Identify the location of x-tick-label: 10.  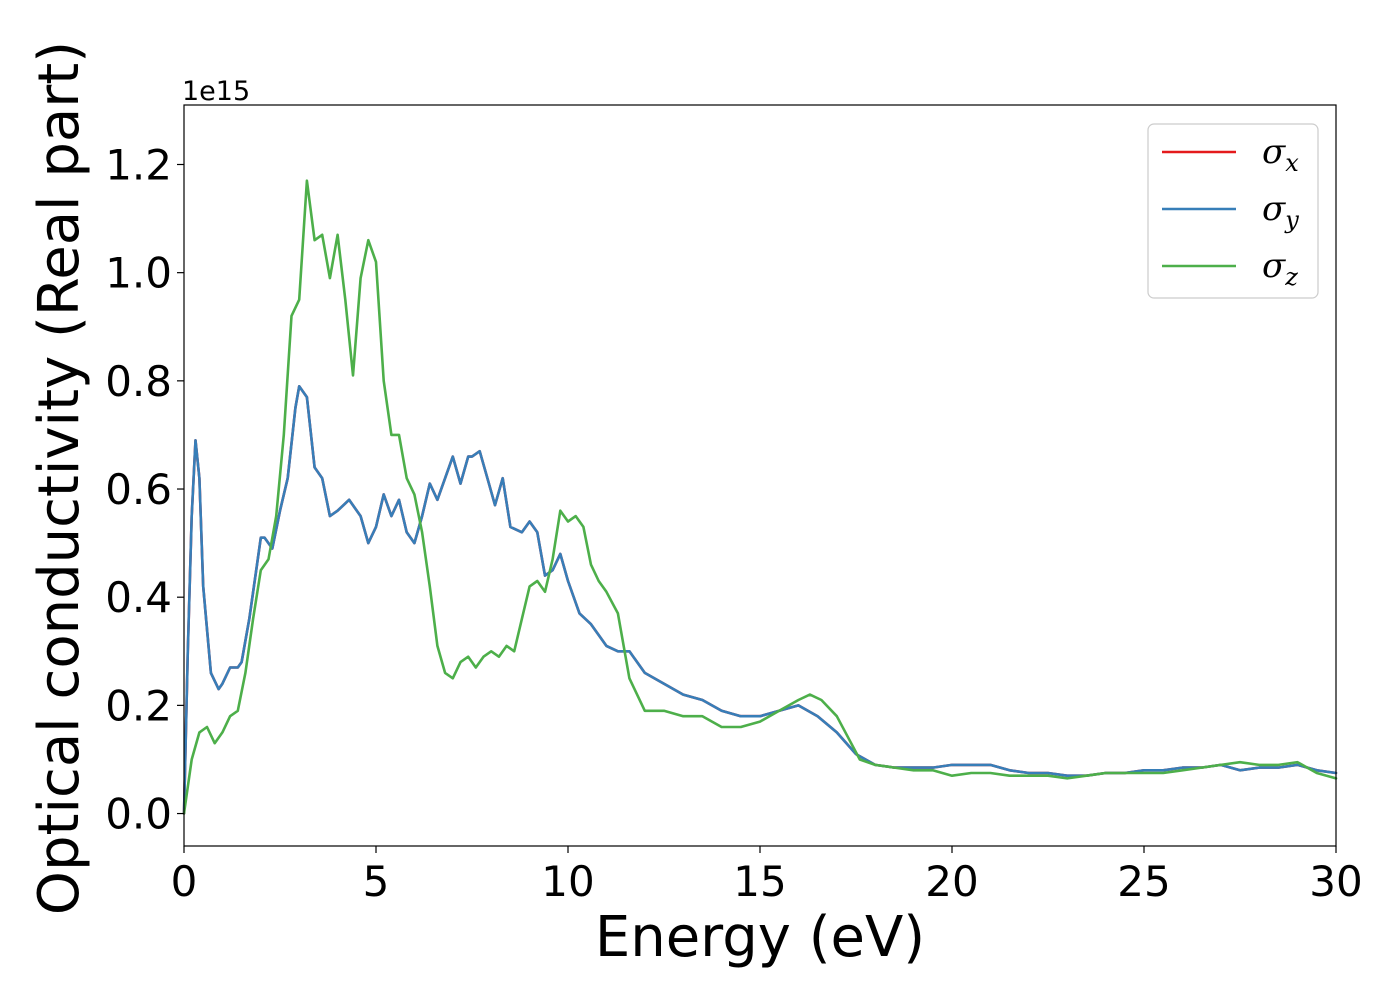
(567, 881).